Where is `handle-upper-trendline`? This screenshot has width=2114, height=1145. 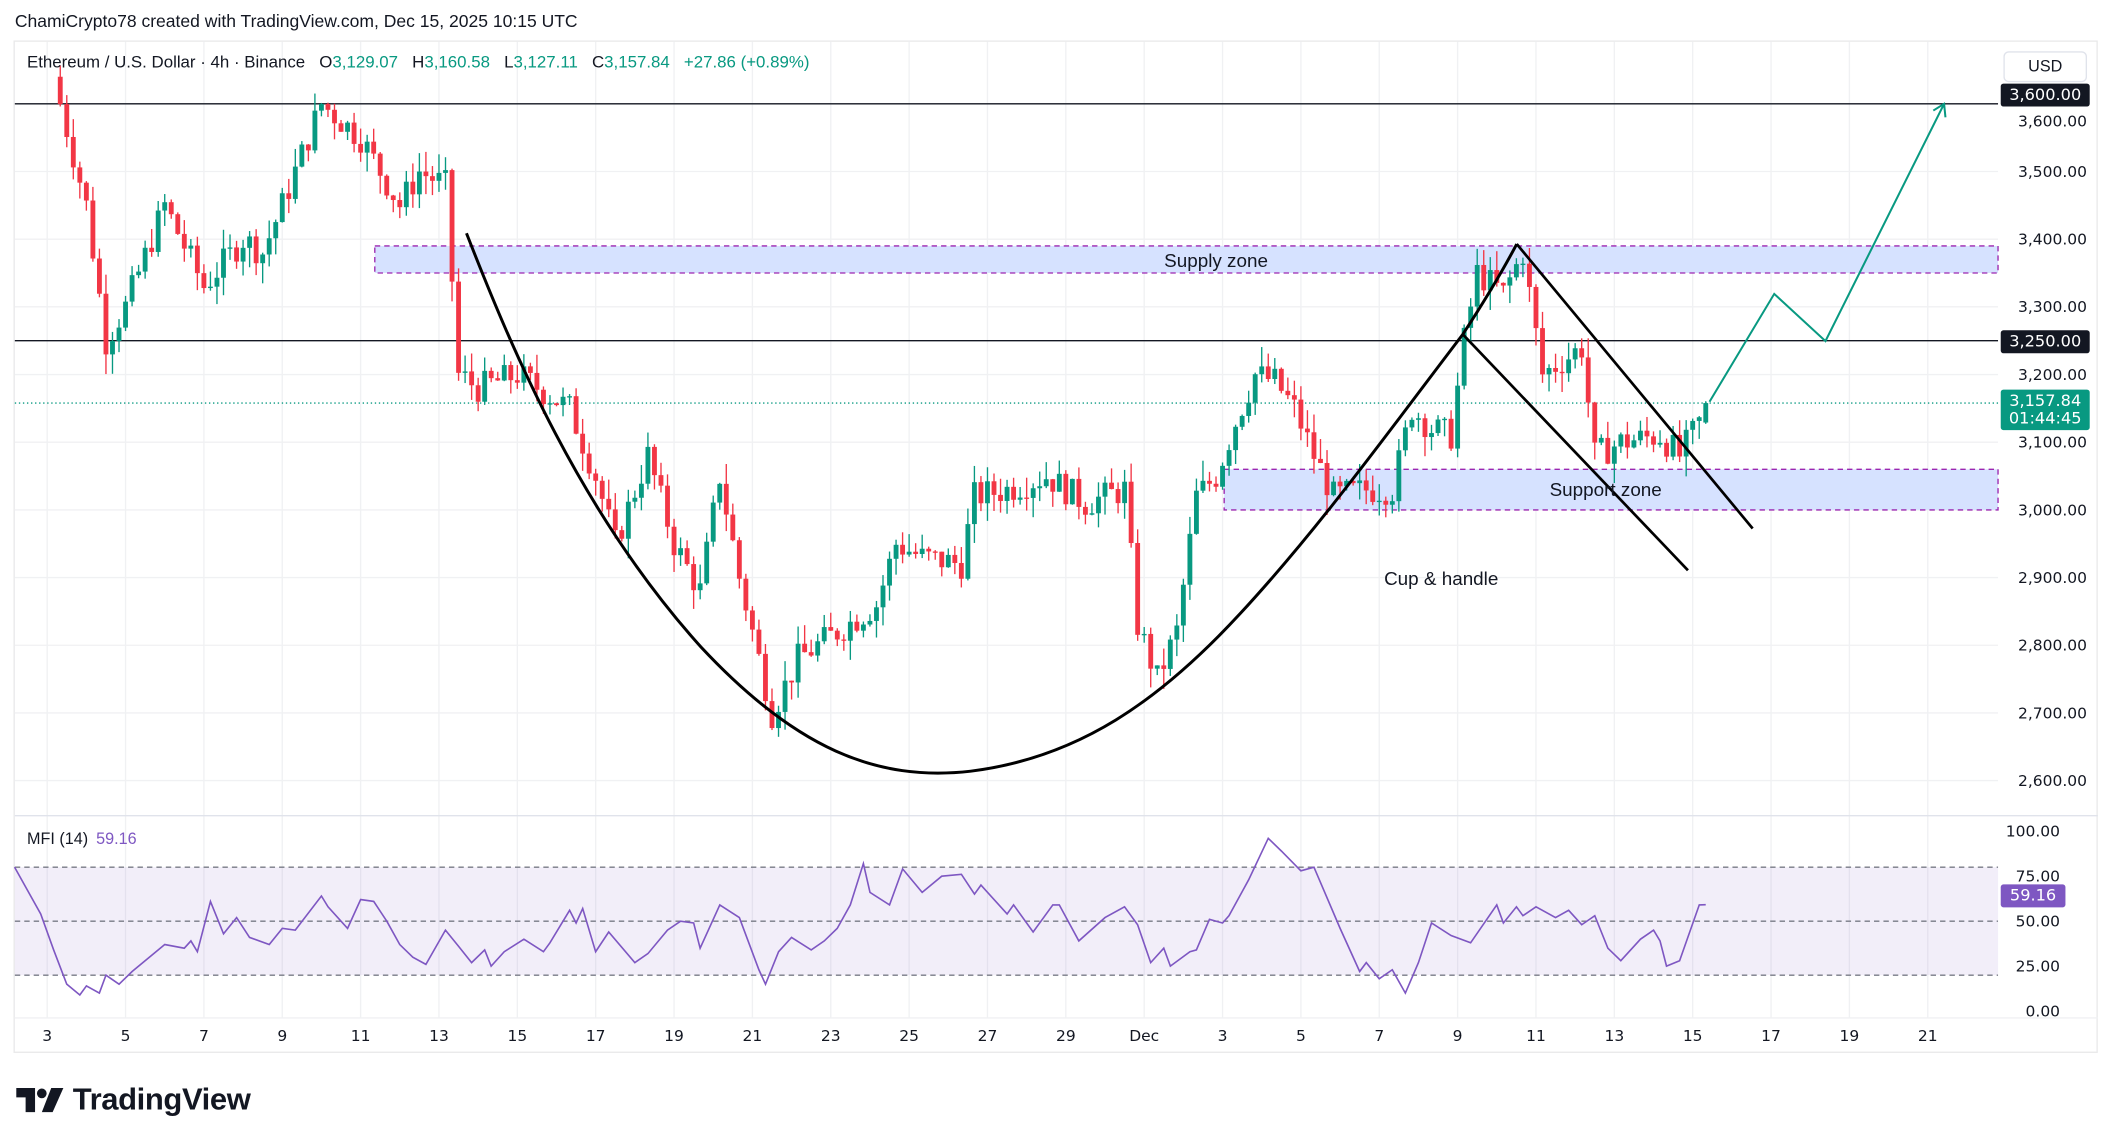
handle-upper-trendline is located at coordinates (1634, 386).